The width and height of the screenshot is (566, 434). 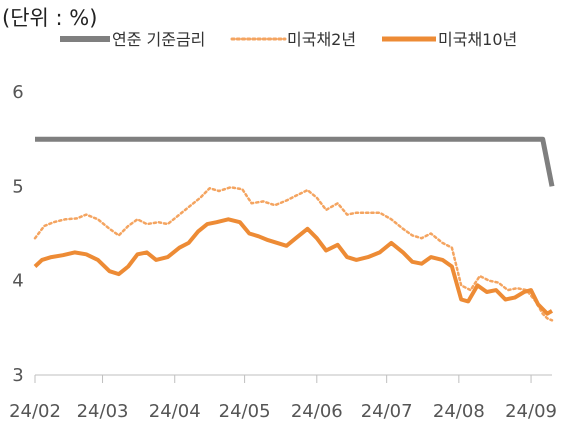 What do you see at coordinates (317, 411) in the screenshot?
I see `x-tick-label: 24/06` at bounding box center [317, 411].